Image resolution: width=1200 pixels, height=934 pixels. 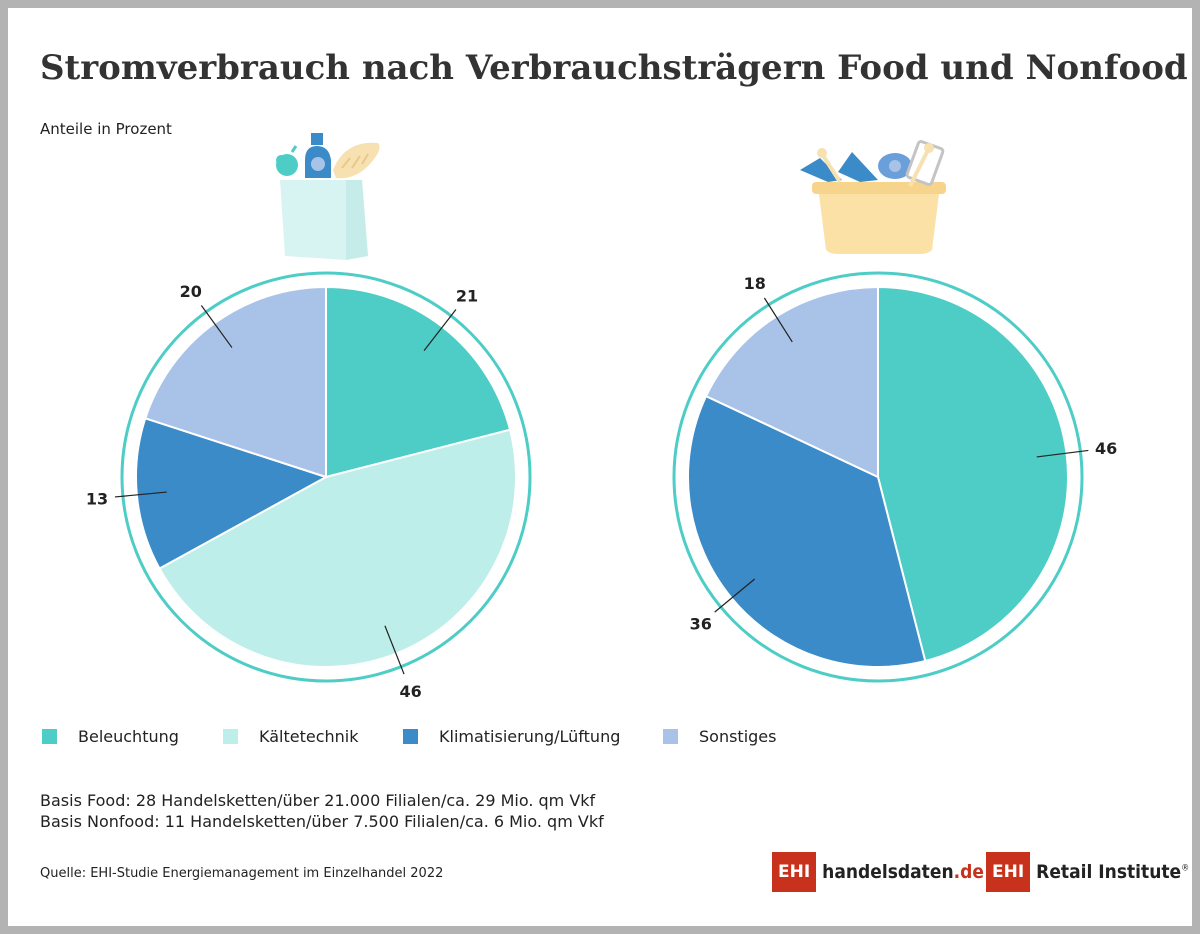 I want to click on shopping-basket-icon, so click(x=873, y=197).